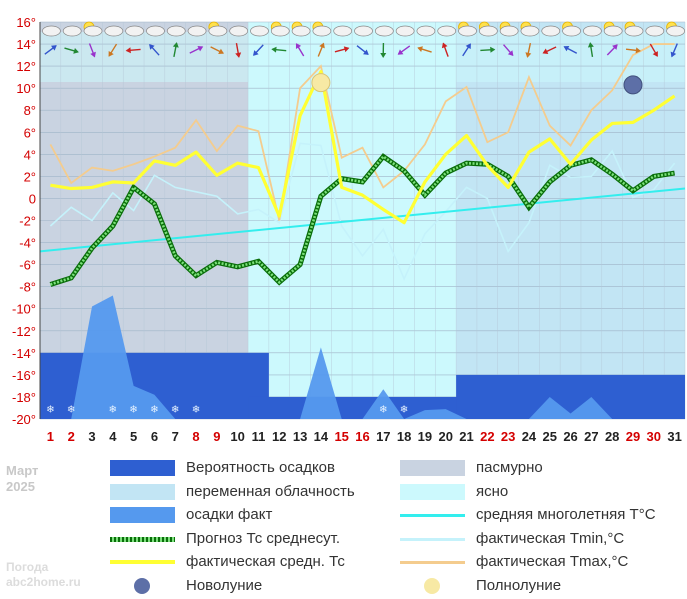 This screenshot has width=687, height=599. What do you see at coordinates (432, 585) in the screenshot?
I see `full-moon-icon` at bounding box center [432, 585].